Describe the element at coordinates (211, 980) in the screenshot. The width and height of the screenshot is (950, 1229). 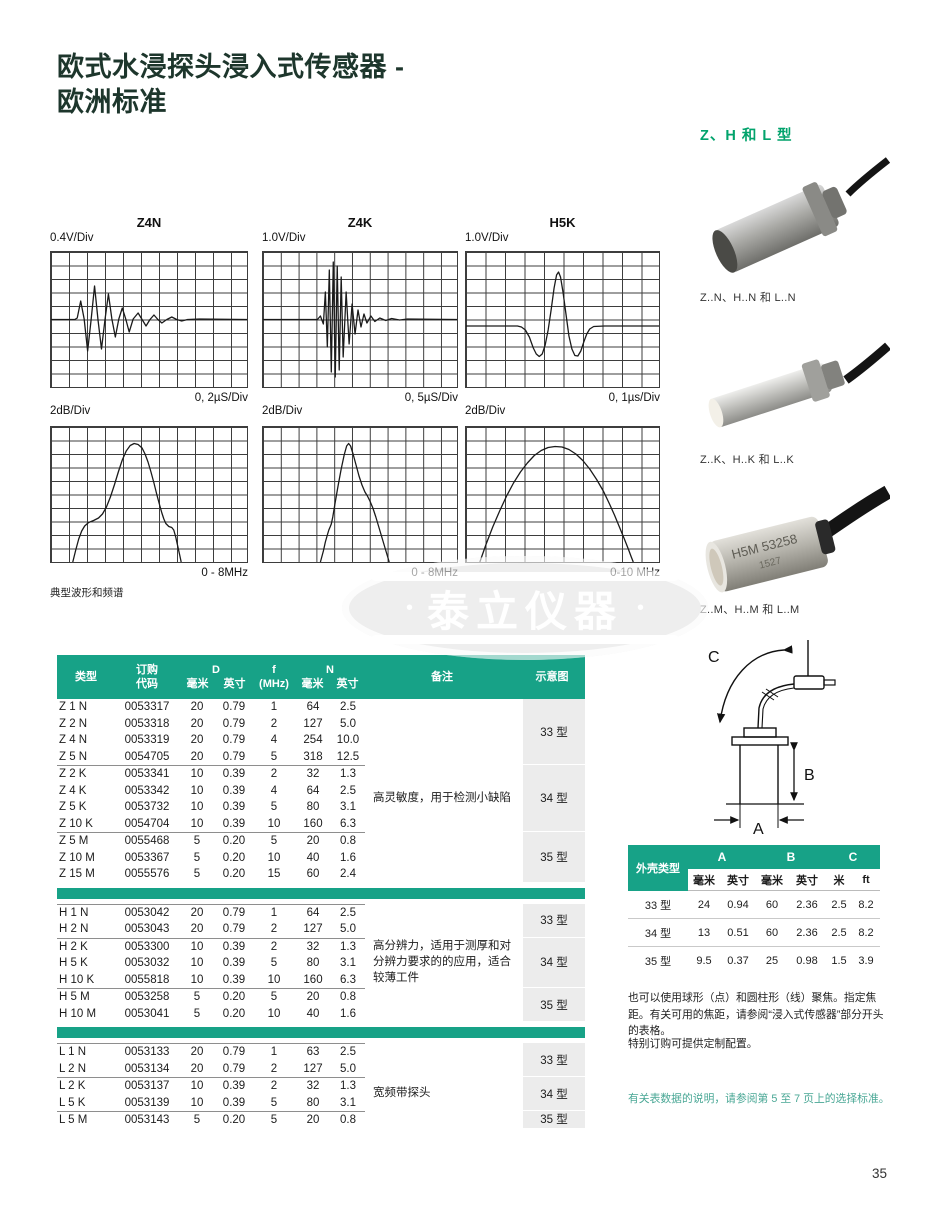
I see `table-row: H 10 K 0055818 10 0.39 10 160 6.3` at that location.